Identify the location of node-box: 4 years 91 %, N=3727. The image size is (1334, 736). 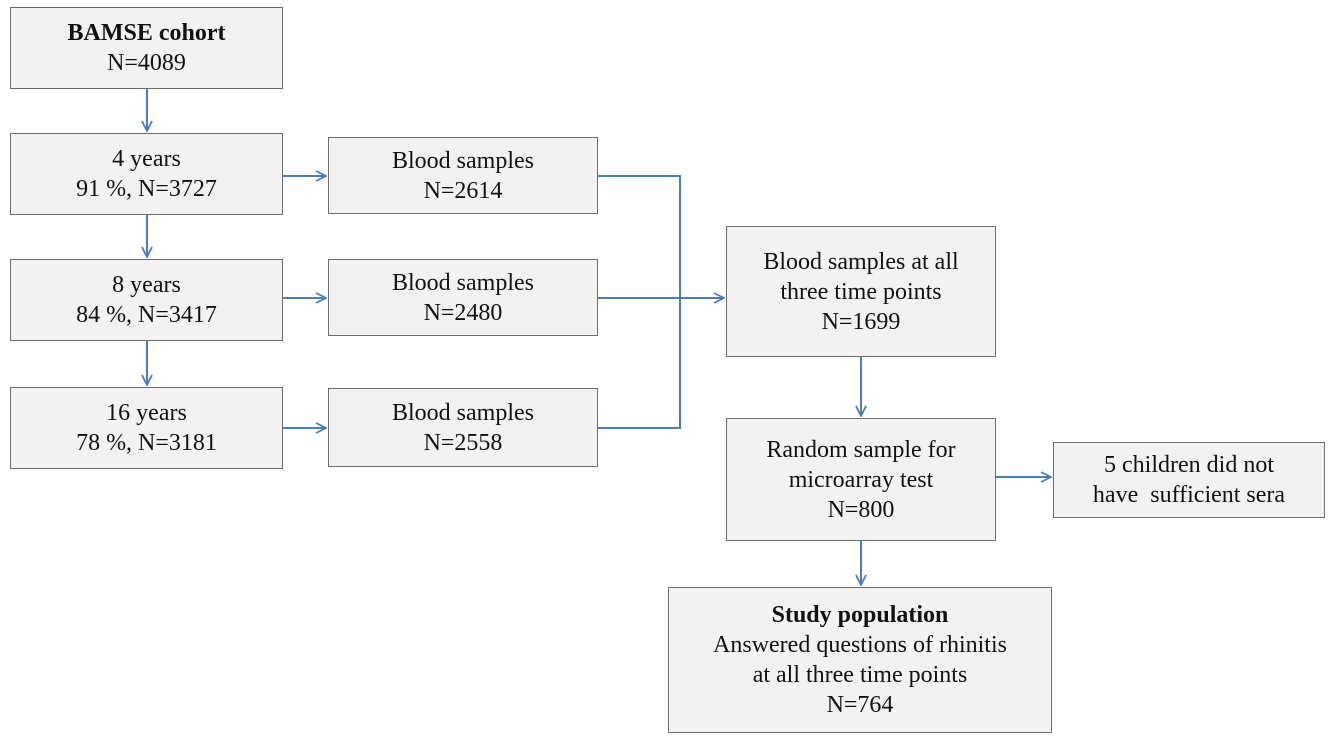
(146, 174).